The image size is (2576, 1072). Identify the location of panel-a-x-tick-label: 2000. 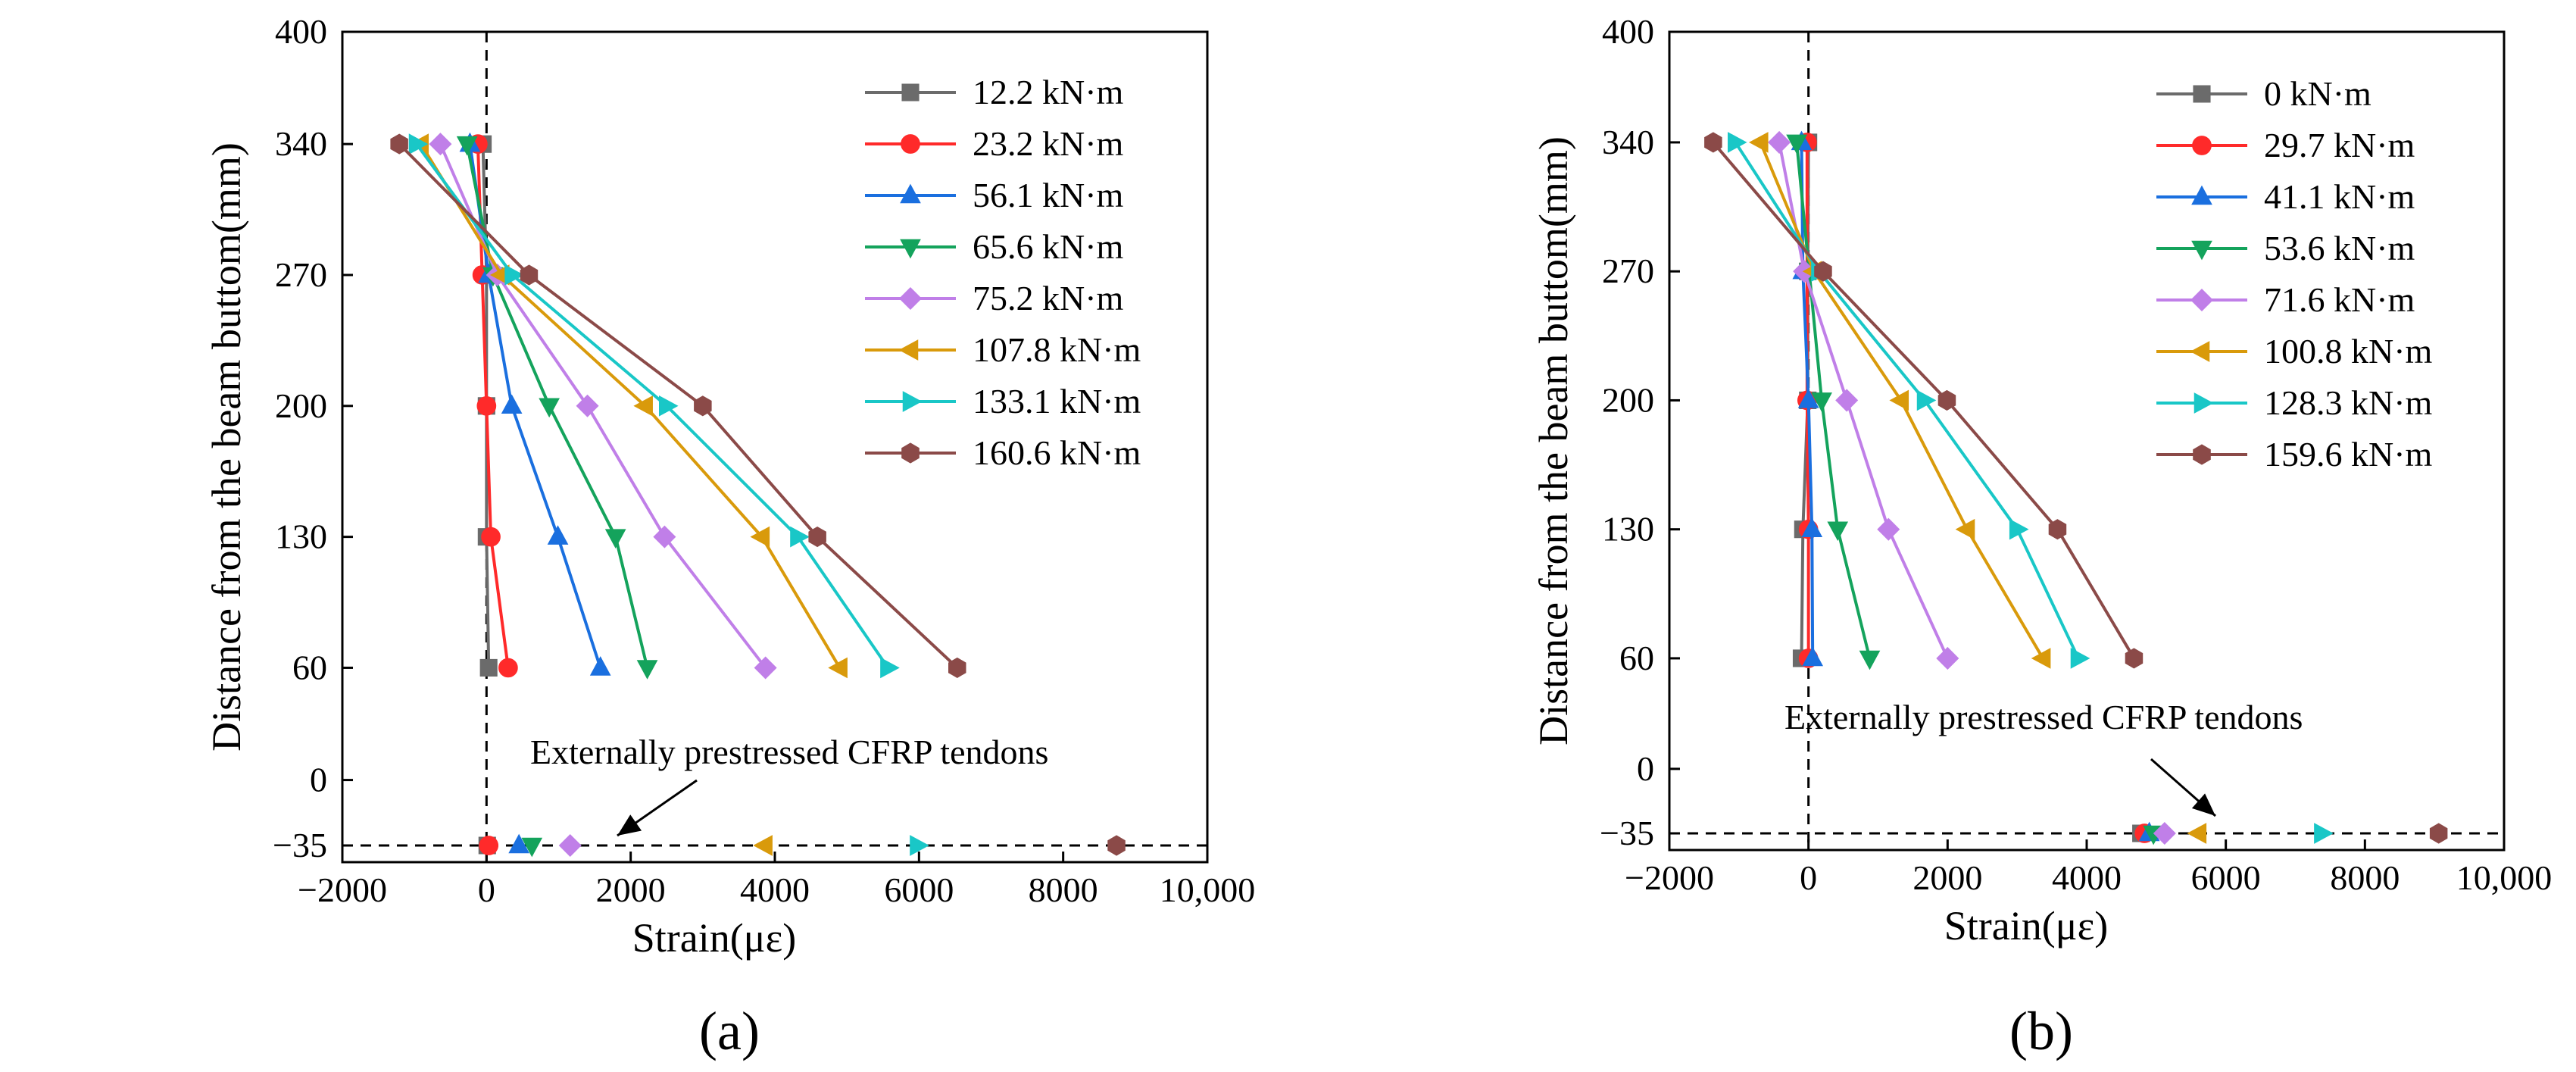
(631, 889).